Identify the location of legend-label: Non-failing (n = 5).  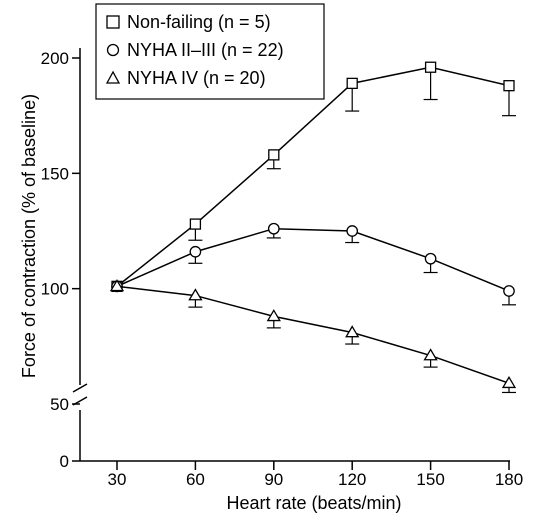
(199, 22).